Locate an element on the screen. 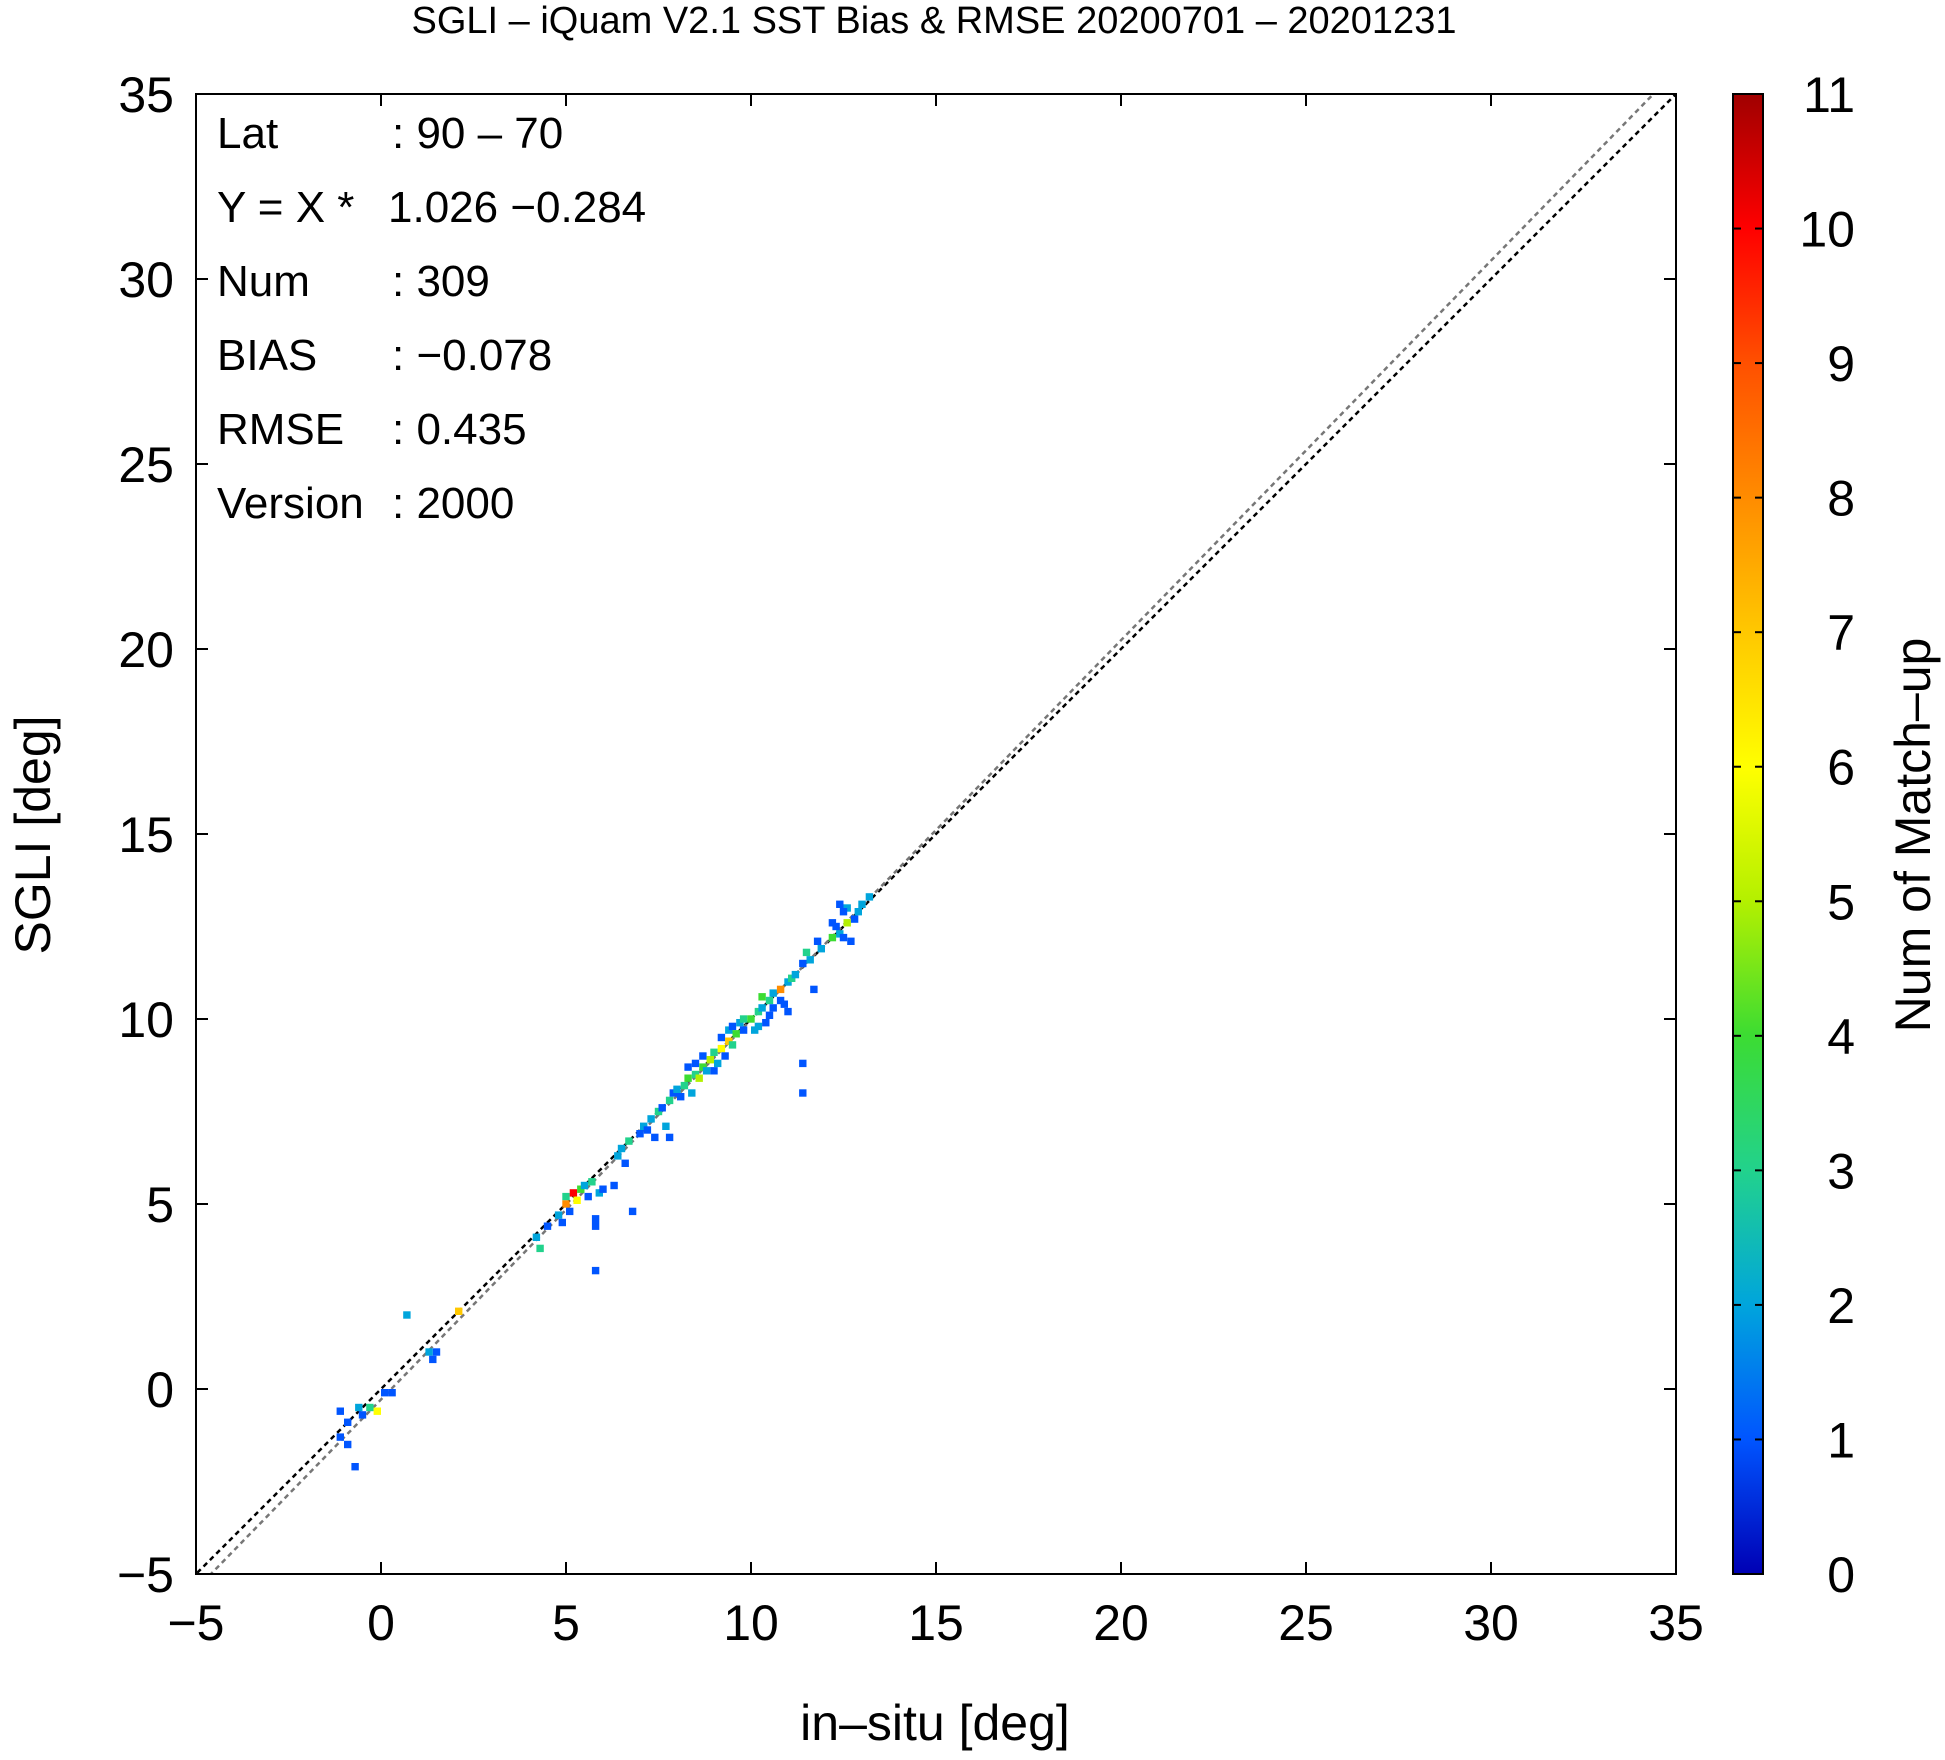 The image size is (1945, 1760). x-tick-label: 10 is located at coordinates (751, 1623).